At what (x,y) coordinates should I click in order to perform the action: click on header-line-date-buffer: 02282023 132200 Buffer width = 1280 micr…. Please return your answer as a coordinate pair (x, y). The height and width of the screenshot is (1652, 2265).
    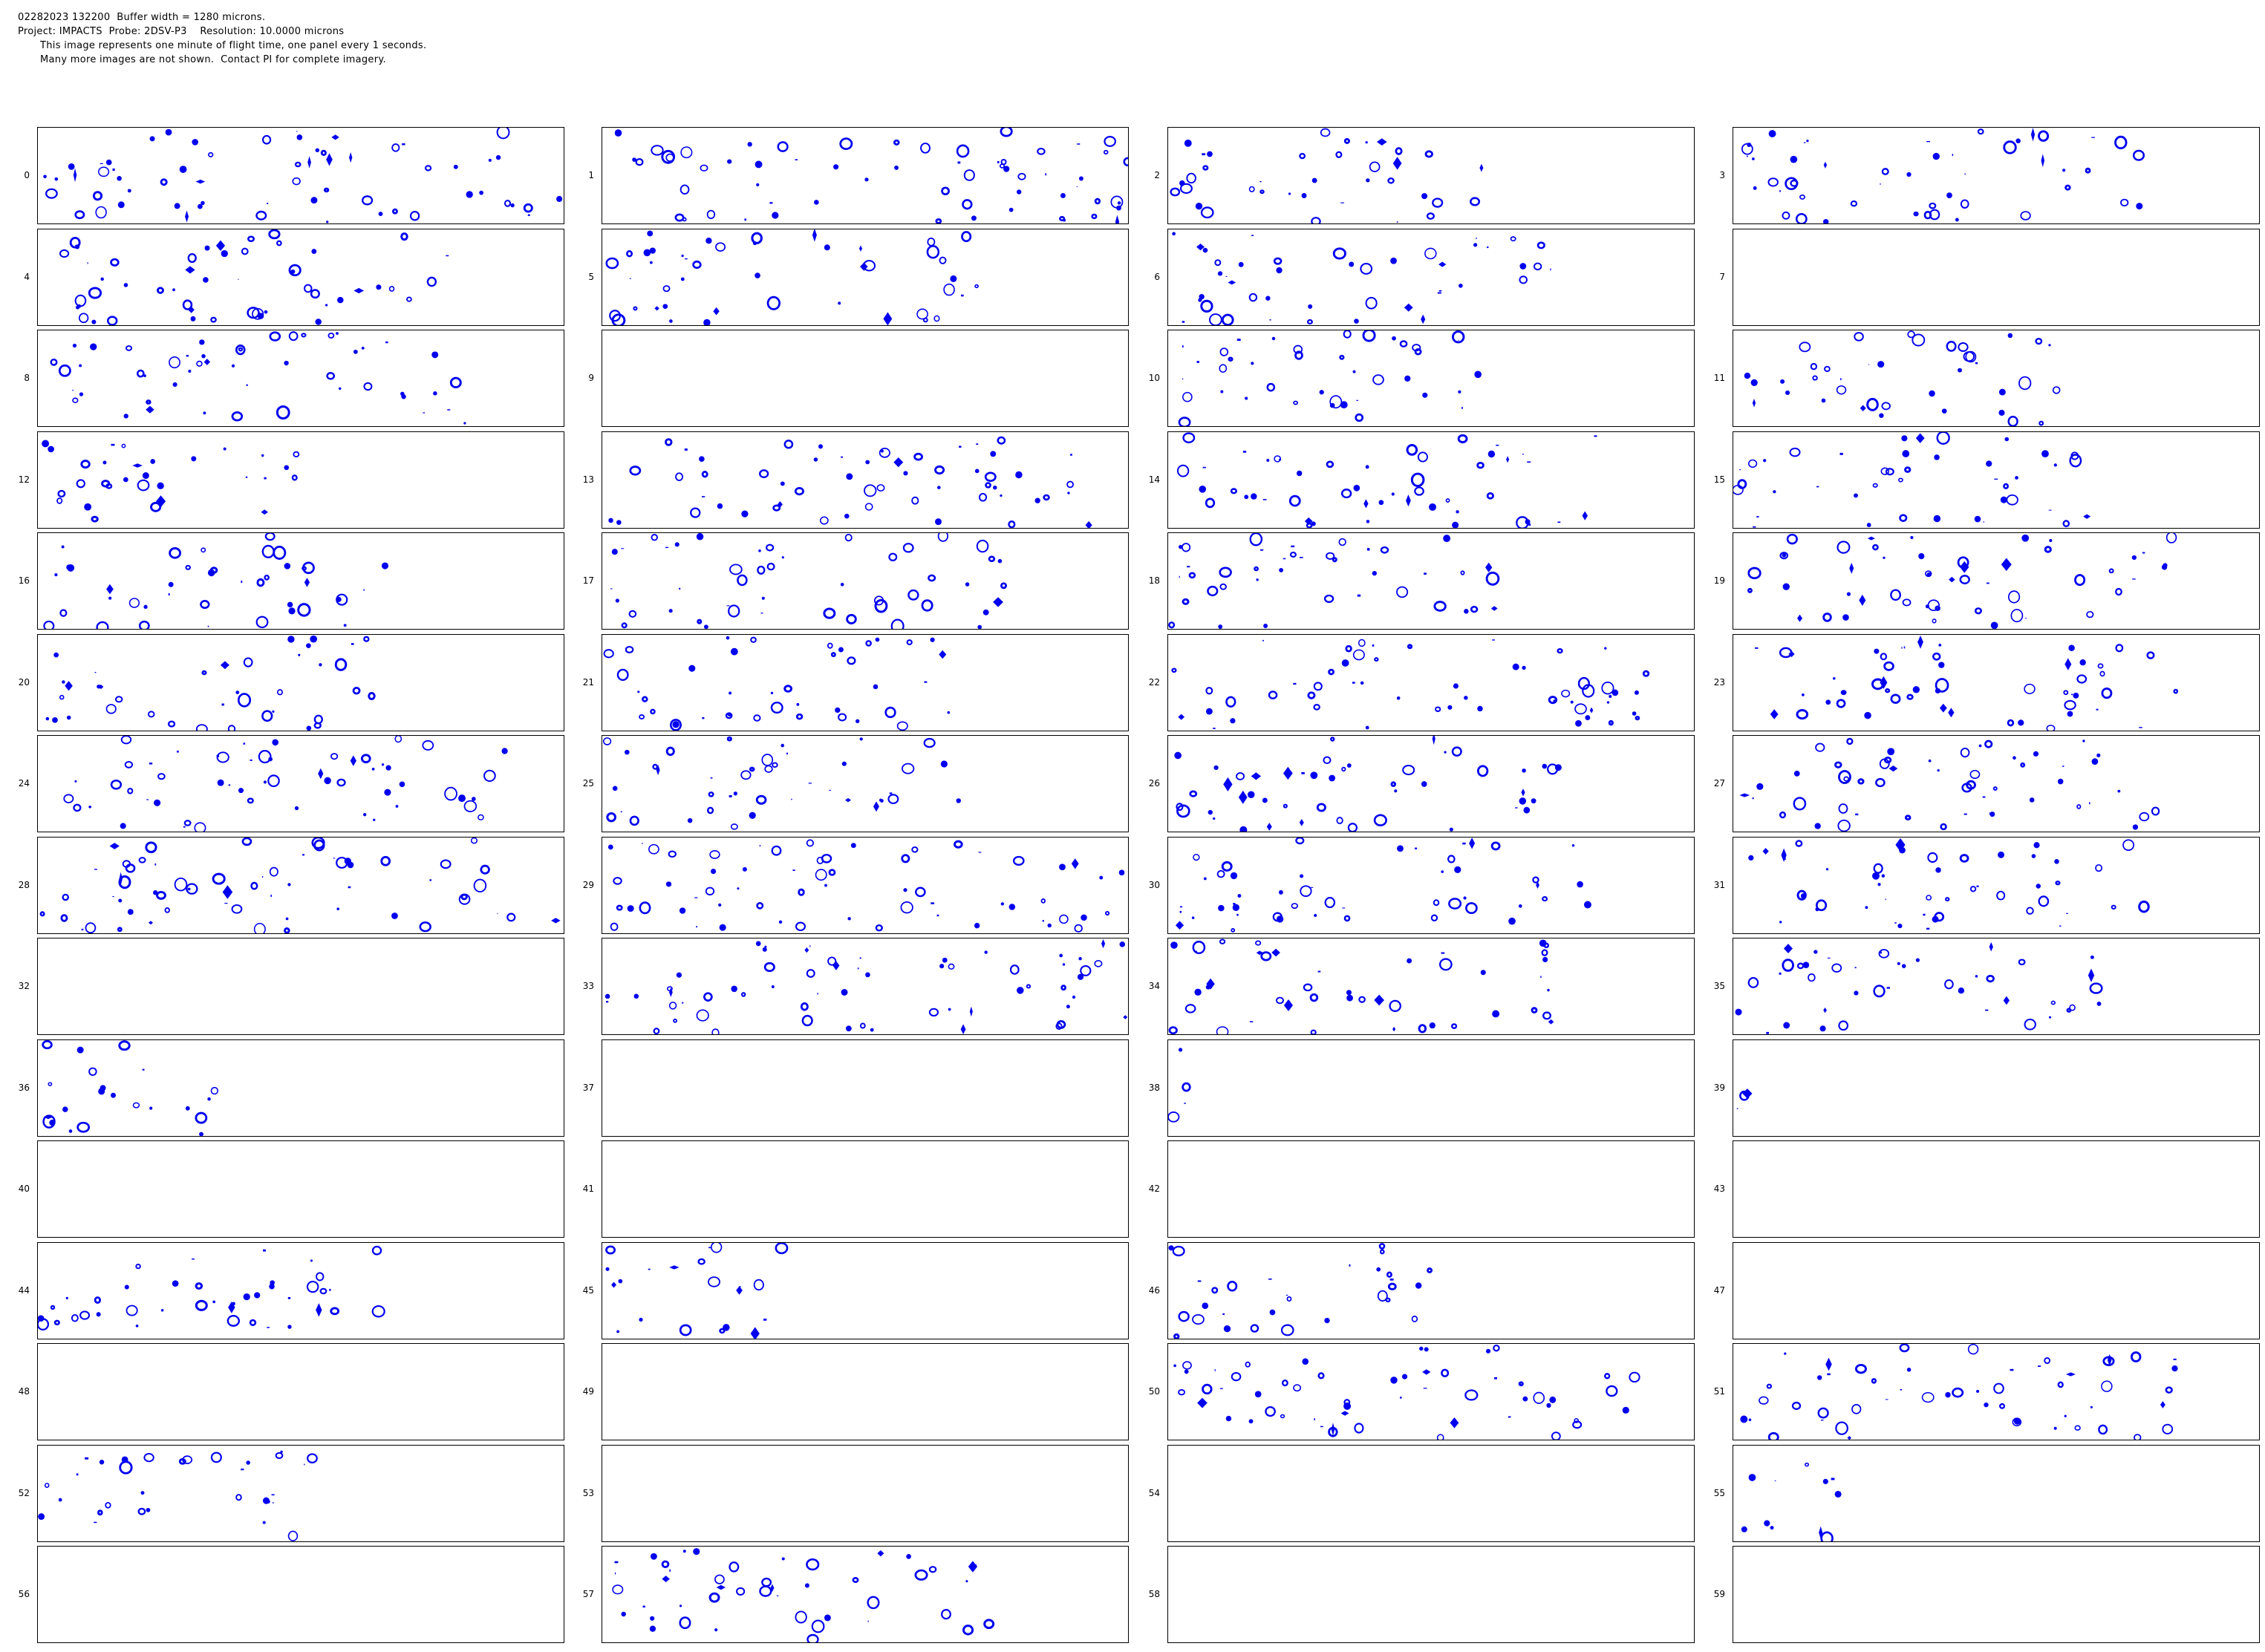
    Looking at the image, I should click on (142, 17).